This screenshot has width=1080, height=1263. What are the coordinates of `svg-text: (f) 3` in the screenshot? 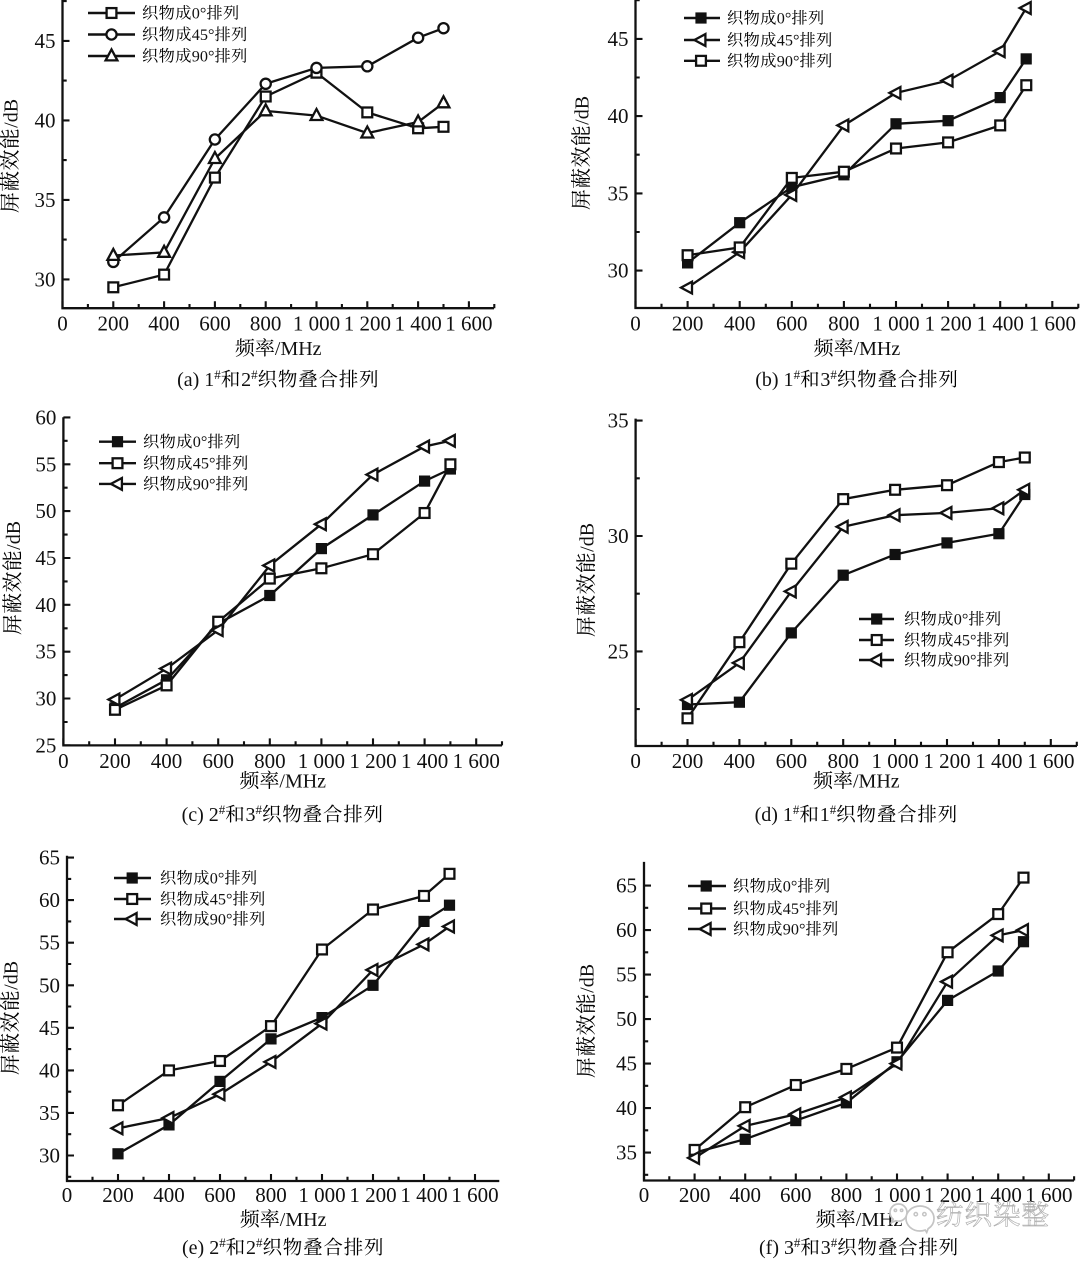 It's located at (776, 1248).